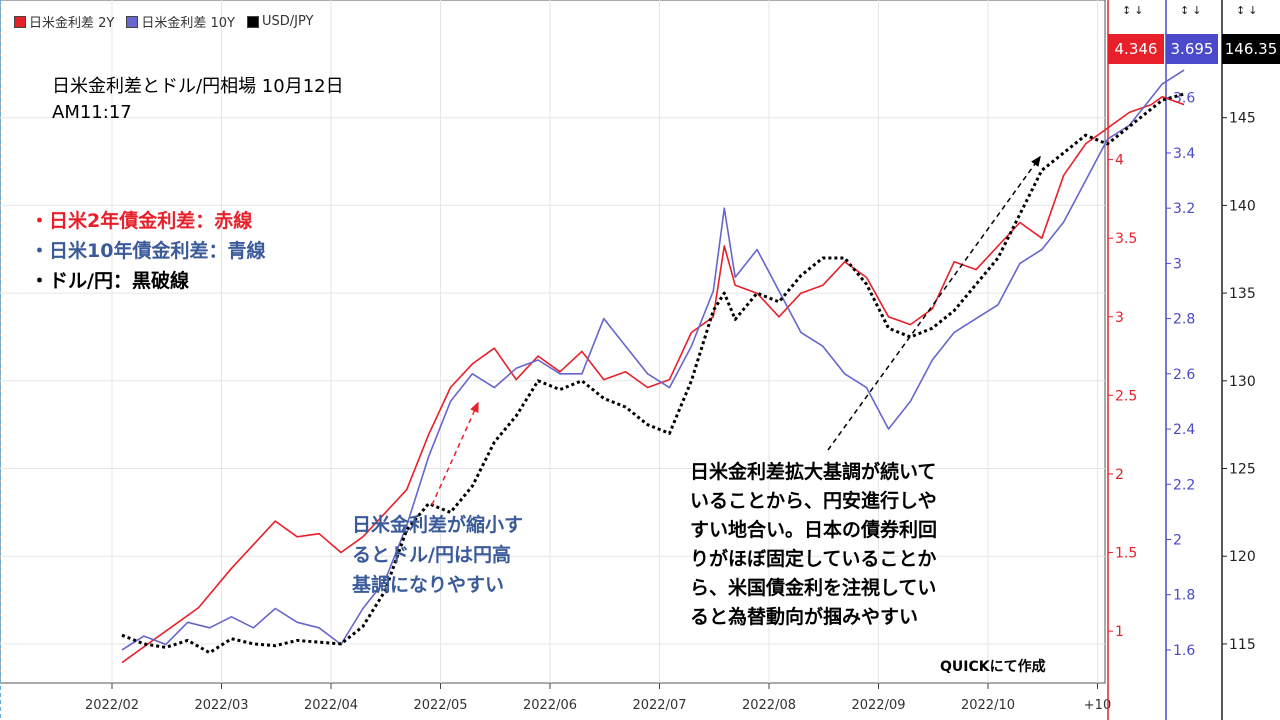 The image size is (1280, 720). I want to click on y-tick-label-blue: 2.8, so click(1184, 320).